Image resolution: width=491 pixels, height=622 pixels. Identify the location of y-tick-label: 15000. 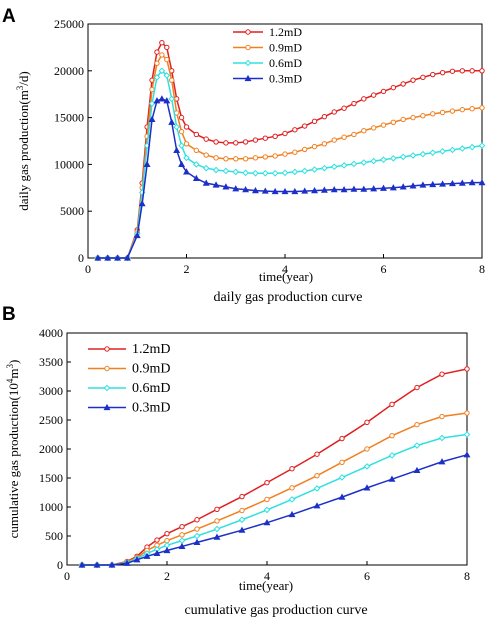
(69, 118).